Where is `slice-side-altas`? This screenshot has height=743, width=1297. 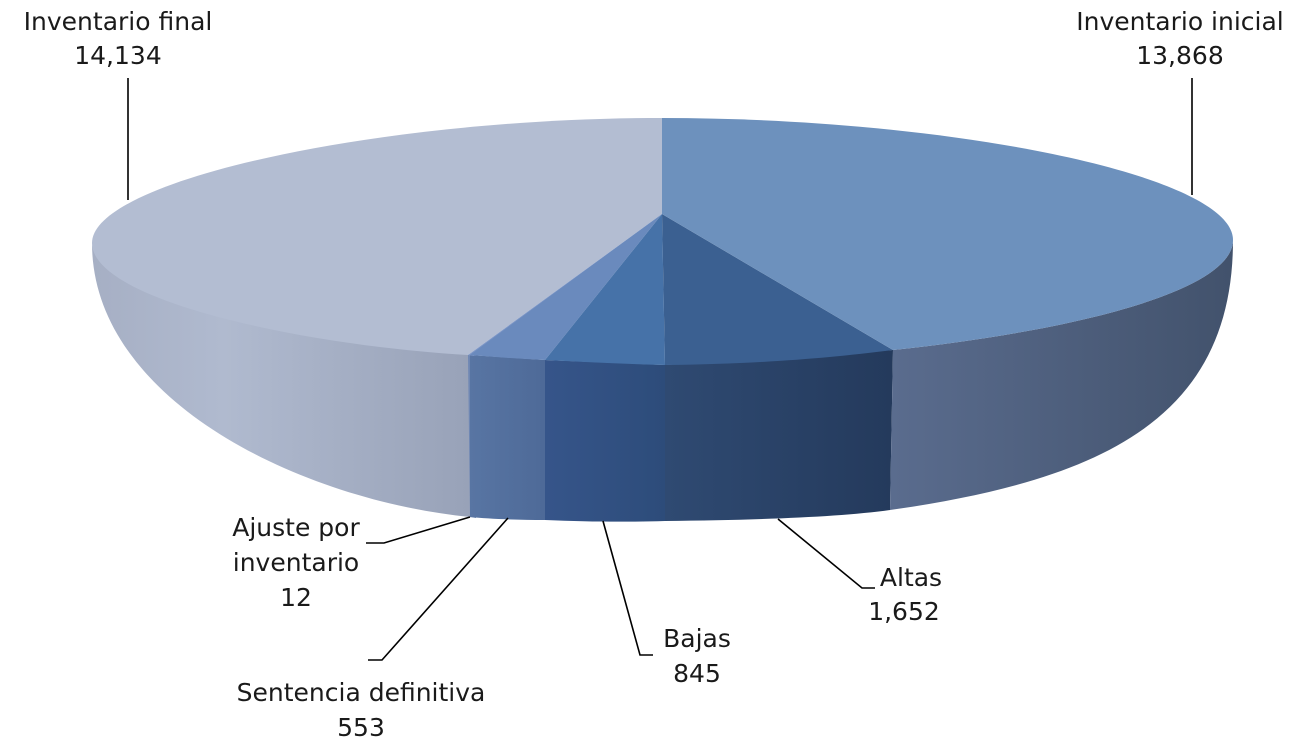
slice-side-altas is located at coordinates (779, 435).